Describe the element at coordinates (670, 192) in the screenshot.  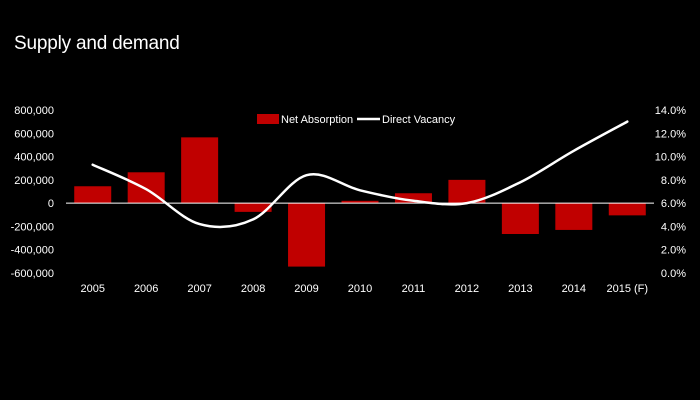
I see `right-y-axis: 14.0% 12.0% 10.0% 8.0% 6.0% 4.0% 2.0% 0.0%` at that location.